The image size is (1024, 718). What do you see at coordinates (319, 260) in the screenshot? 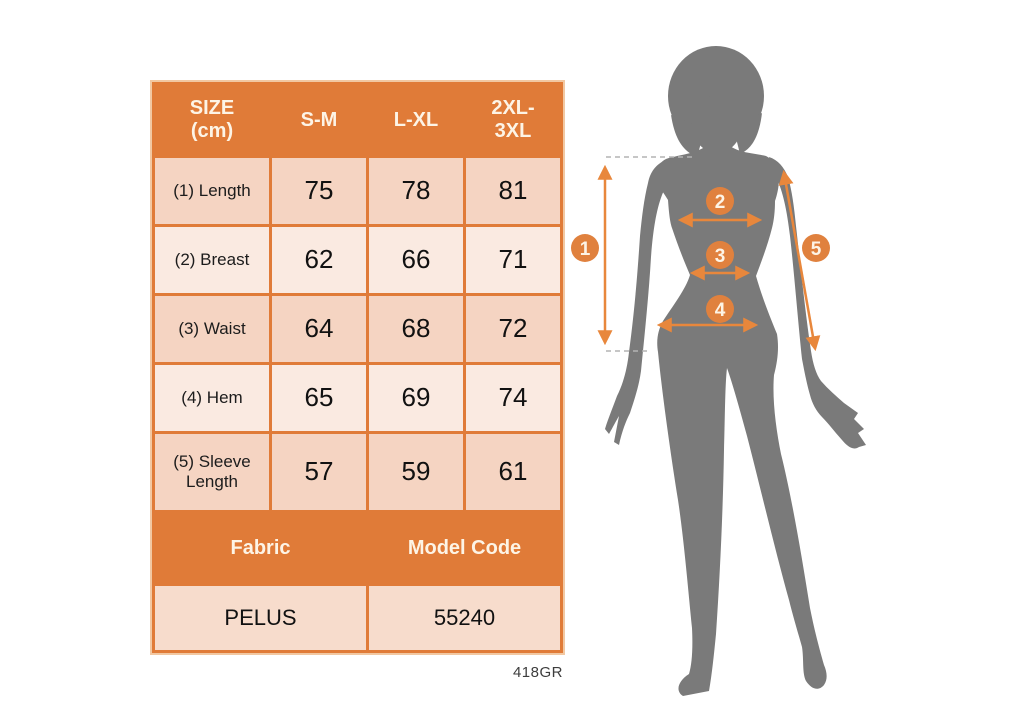
I see `breast-sm-value: 62` at bounding box center [319, 260].